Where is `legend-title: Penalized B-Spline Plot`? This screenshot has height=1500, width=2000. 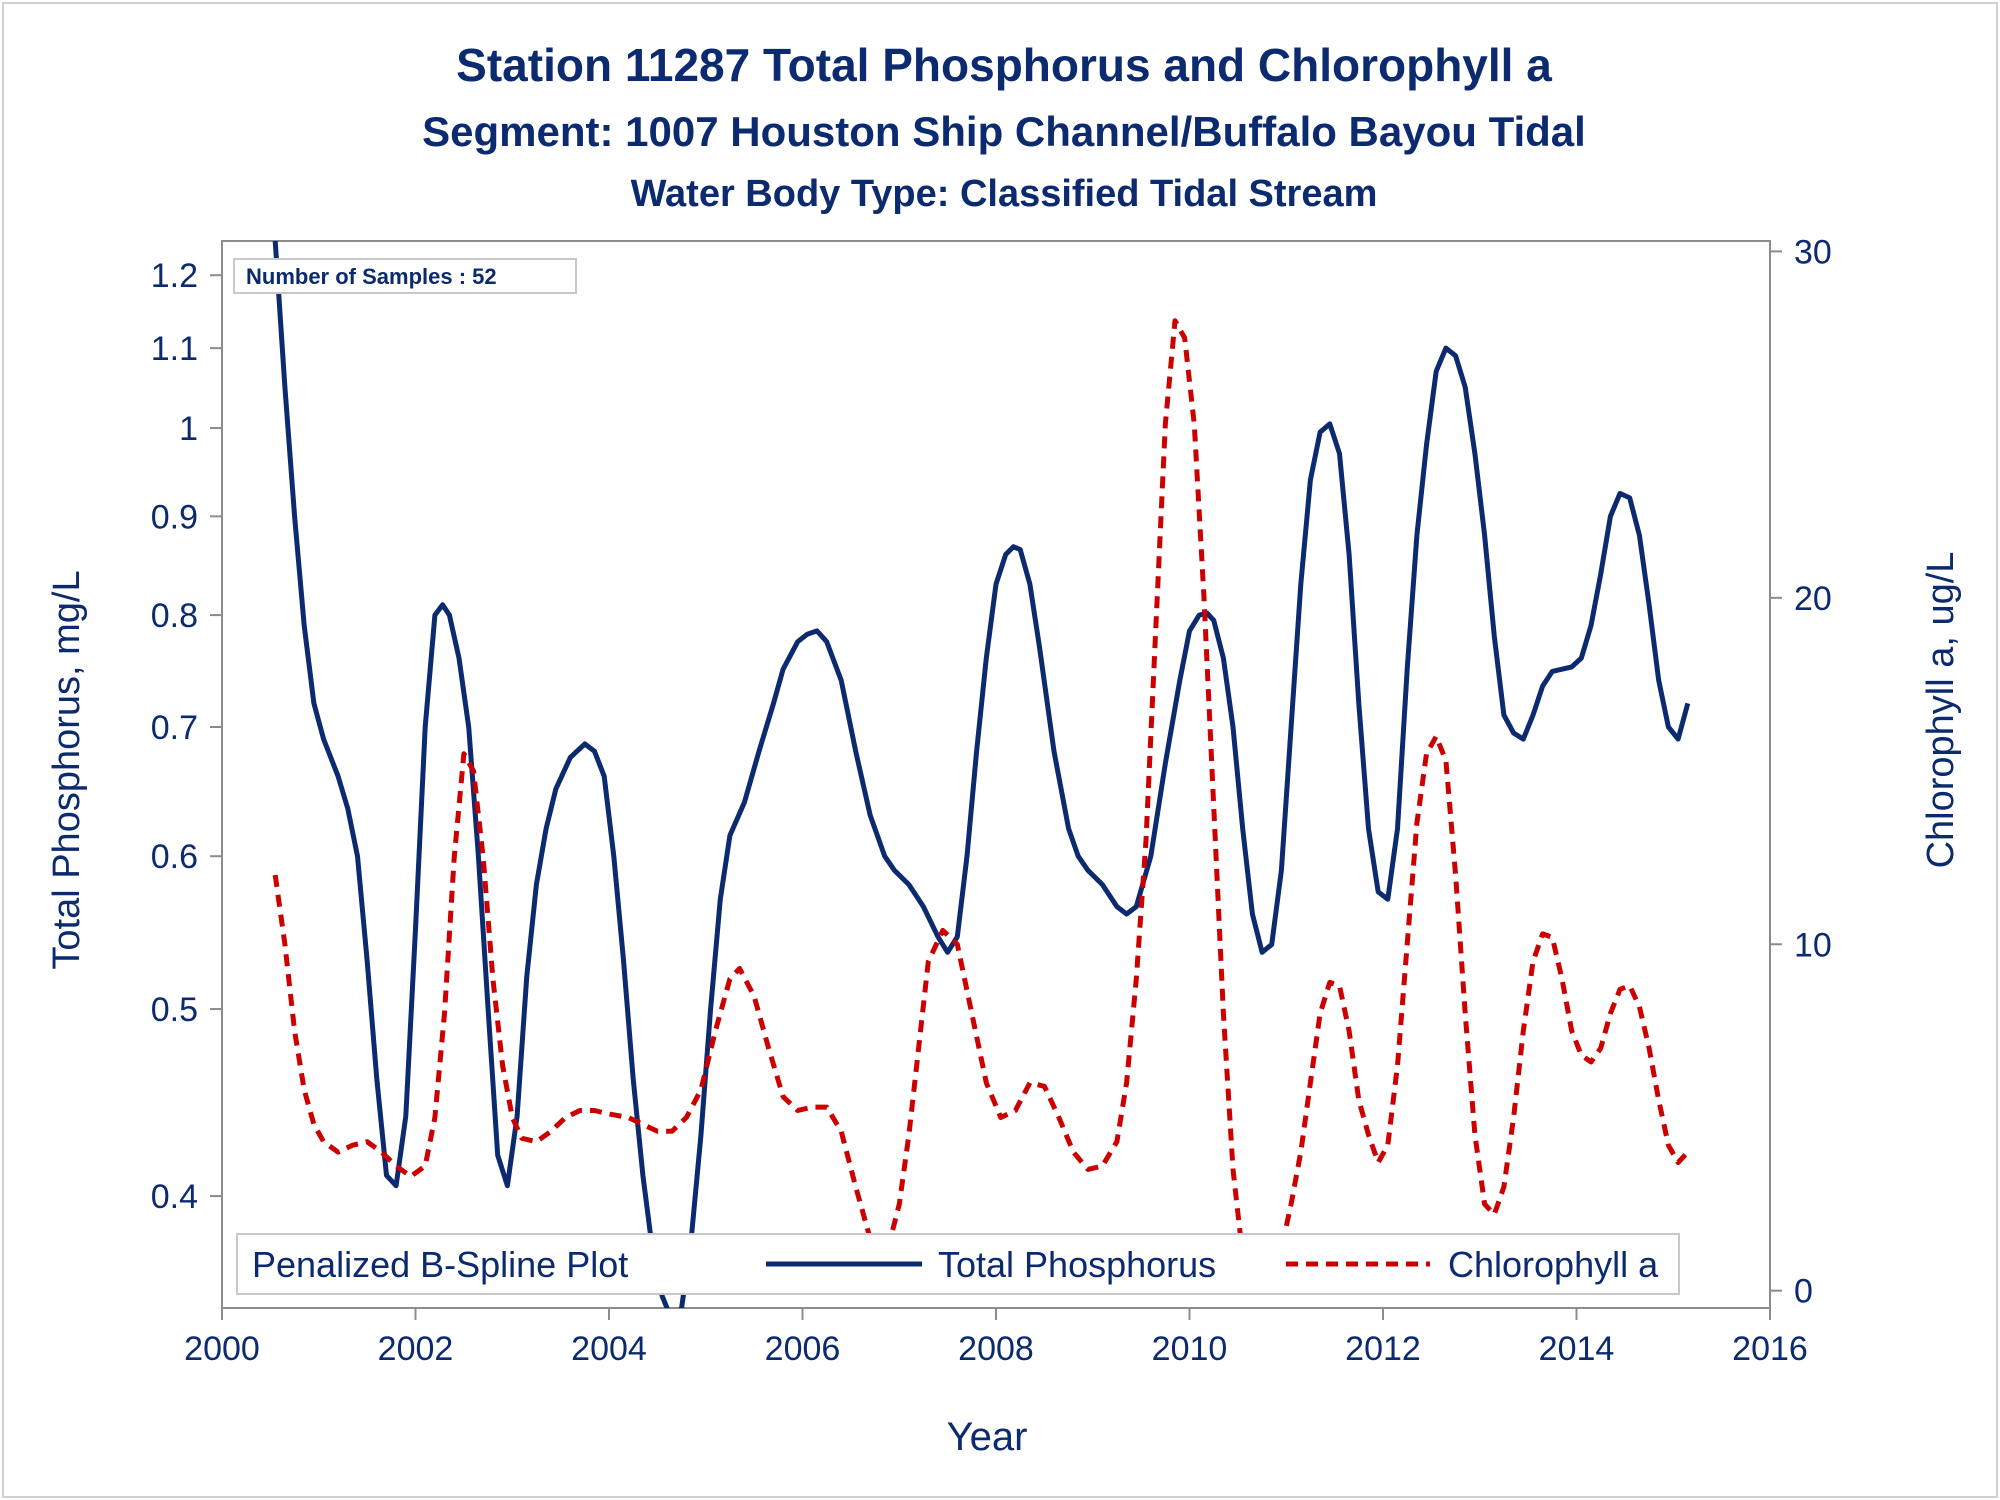
legend-title: Penalized B-Spline Plot is located at coordinates (440, 1264).